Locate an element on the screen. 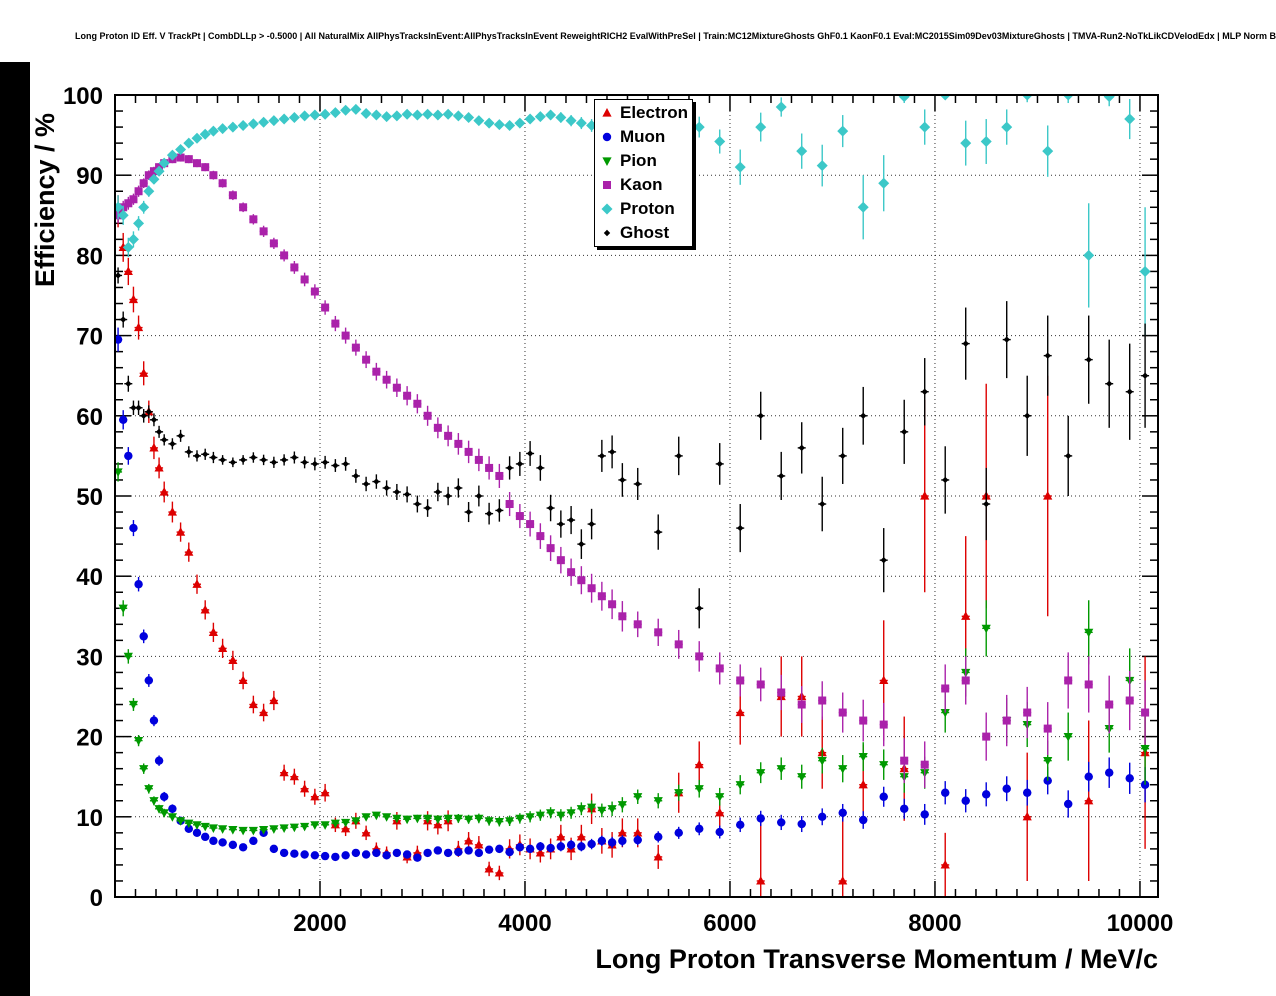 The width and height of the screenshot is (1276, 996). y-tick-label: 30 is located at coordinates (89, 657).